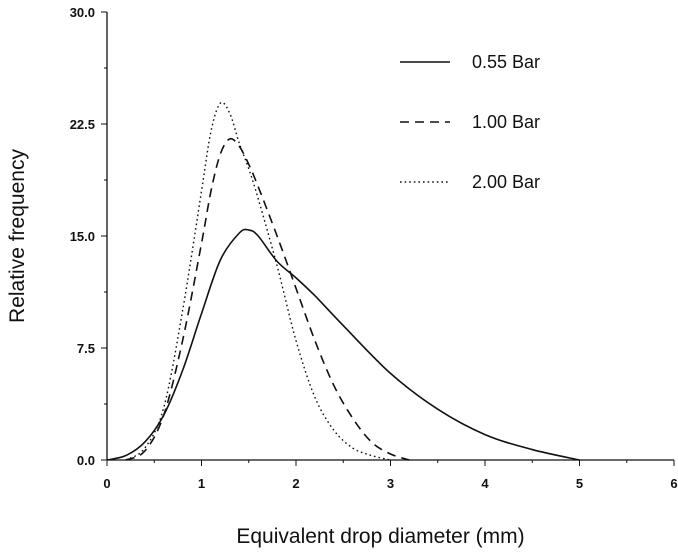  What do you see at coordinates (673, 483) in the screenshot?
I see `x-tick-label: 6` at bounding box center [673, 483].